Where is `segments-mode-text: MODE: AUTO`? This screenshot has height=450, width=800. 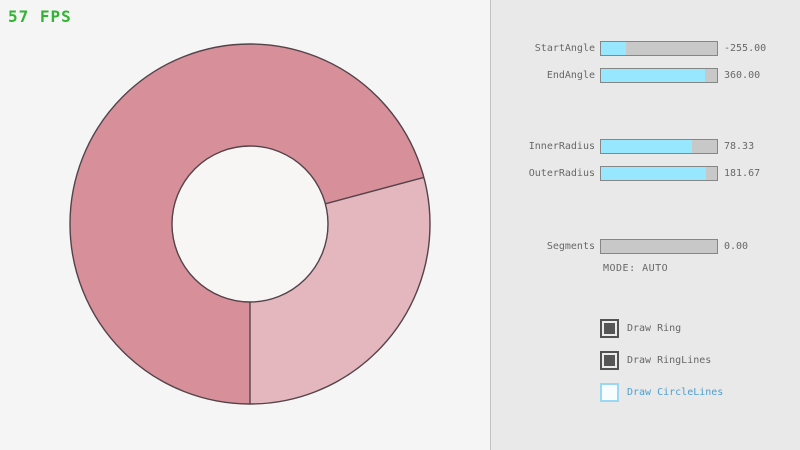 segments-mode-text: MODE: AUTO is located at coordinates (636, 268).